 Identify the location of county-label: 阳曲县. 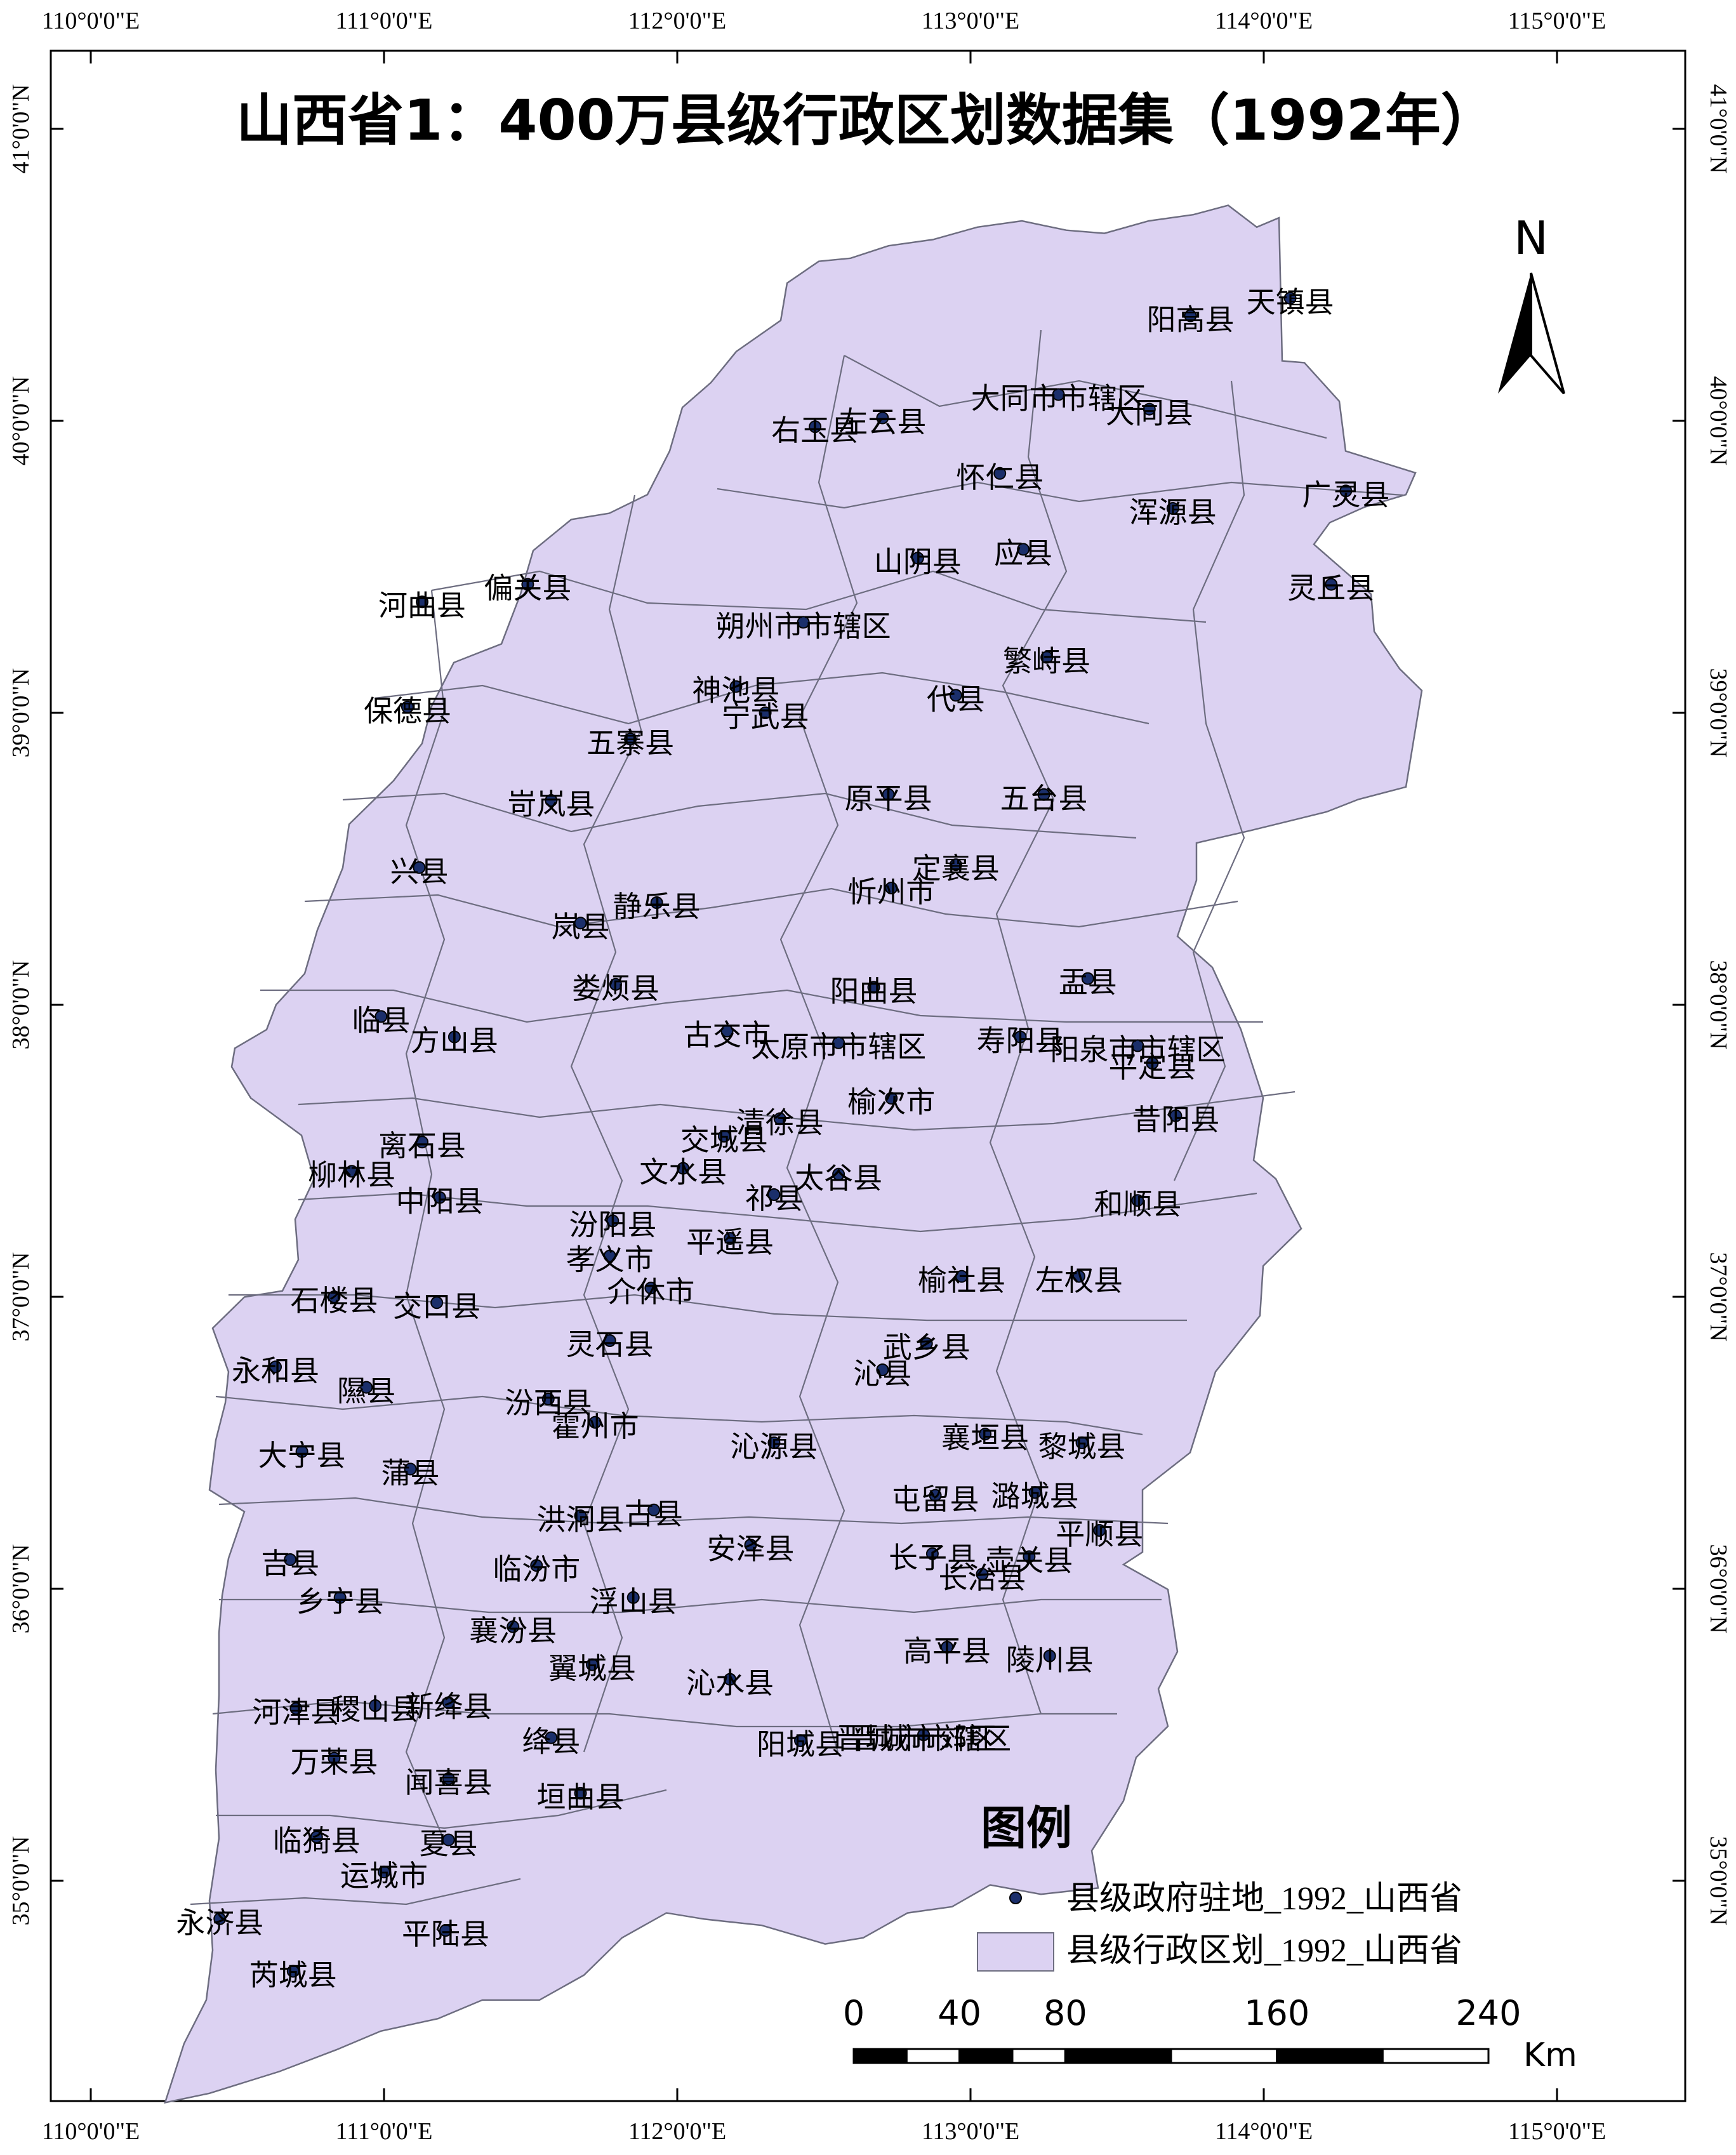
(874, 991).